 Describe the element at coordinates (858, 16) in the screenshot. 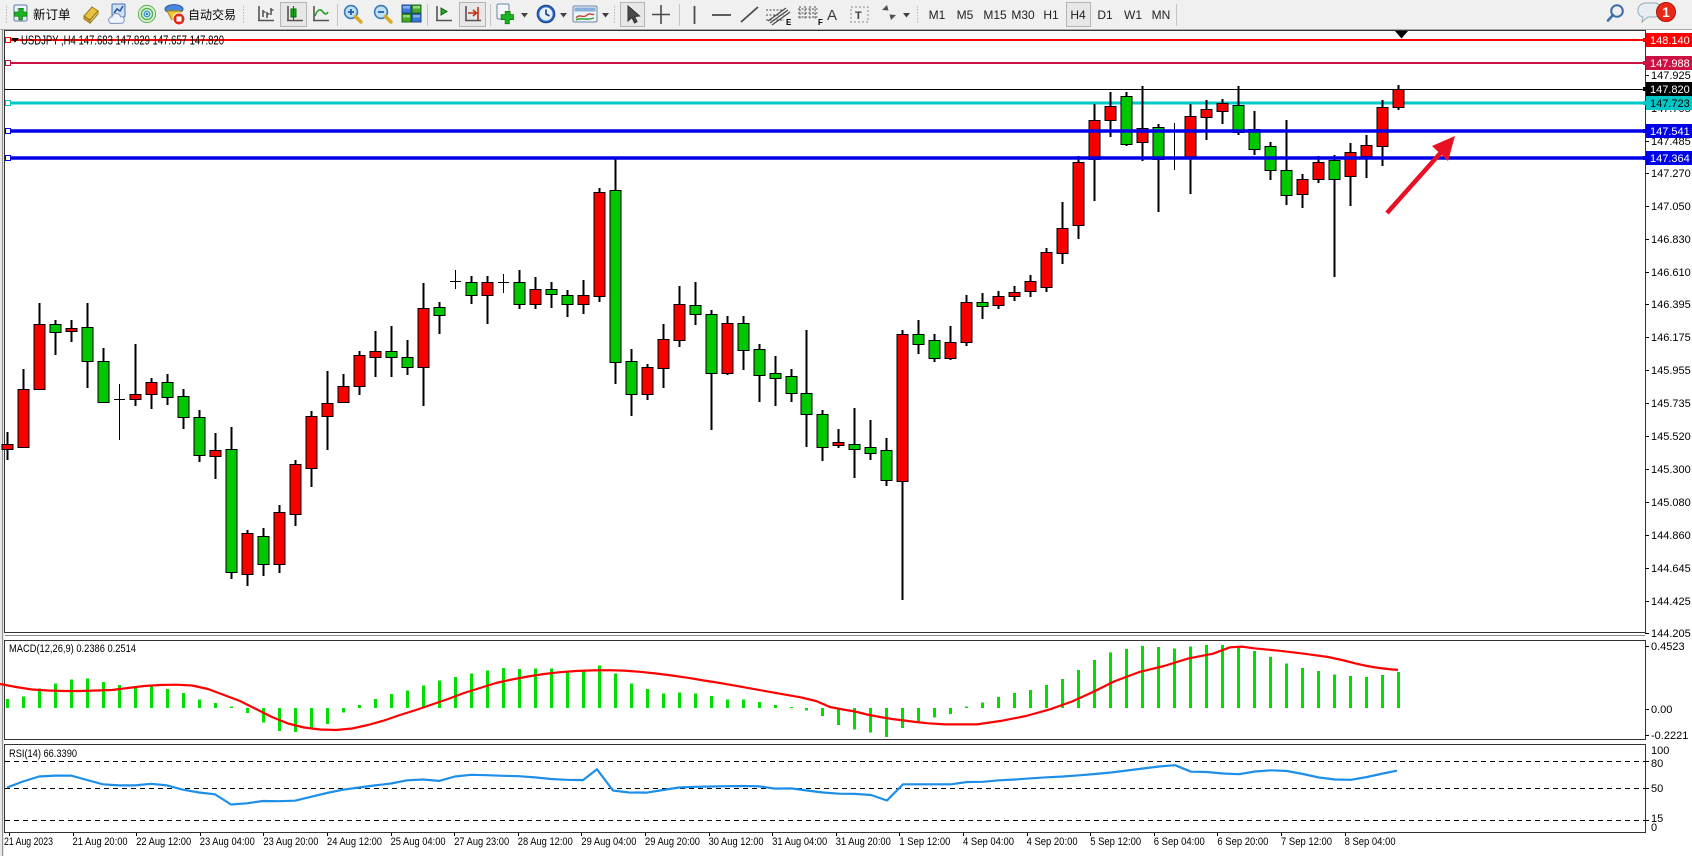

I see `svg-text: T` at that location.